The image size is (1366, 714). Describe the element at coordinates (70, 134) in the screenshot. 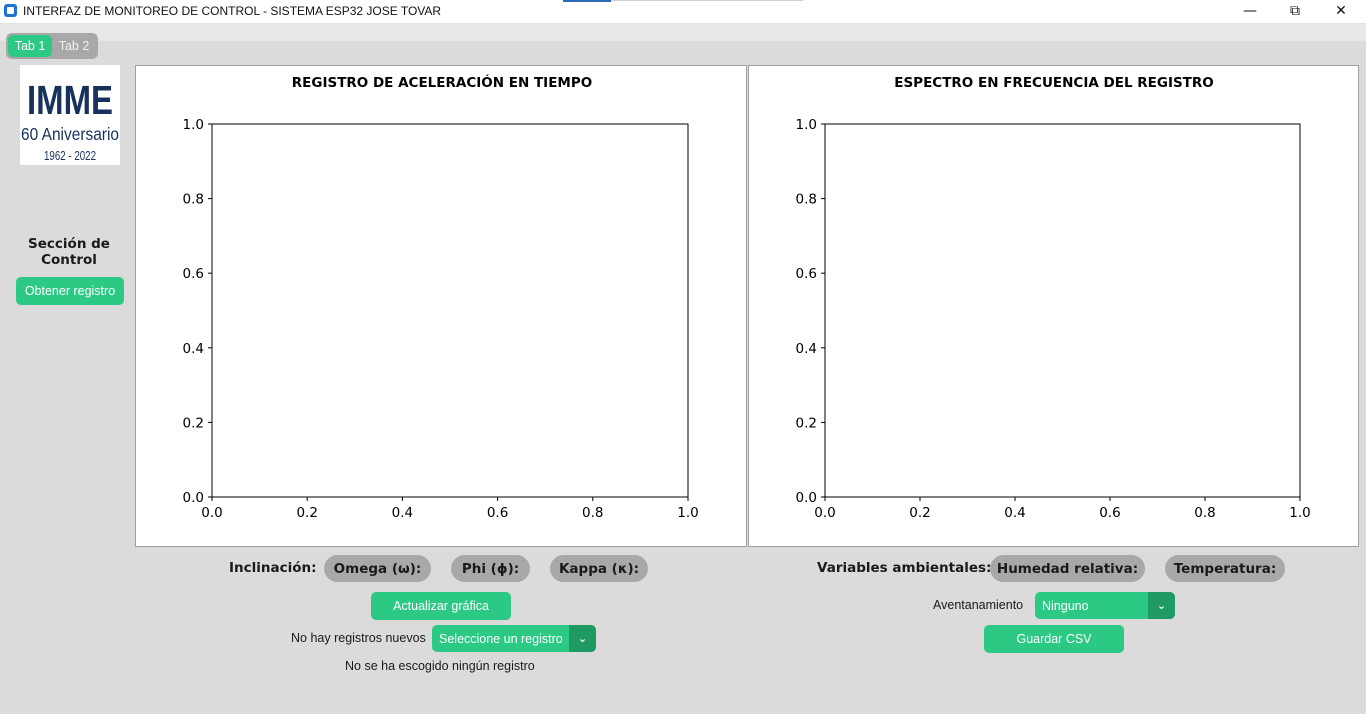

I see `logo-subtitle: 60 Aniversario` at that location.